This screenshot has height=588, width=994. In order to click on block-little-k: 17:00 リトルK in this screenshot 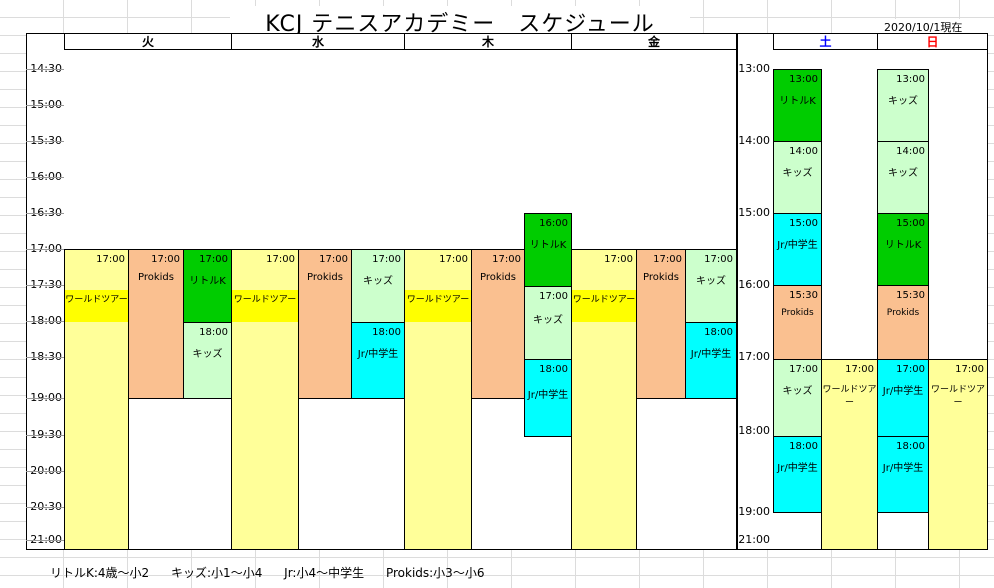, I will do `click(207, 286)`.